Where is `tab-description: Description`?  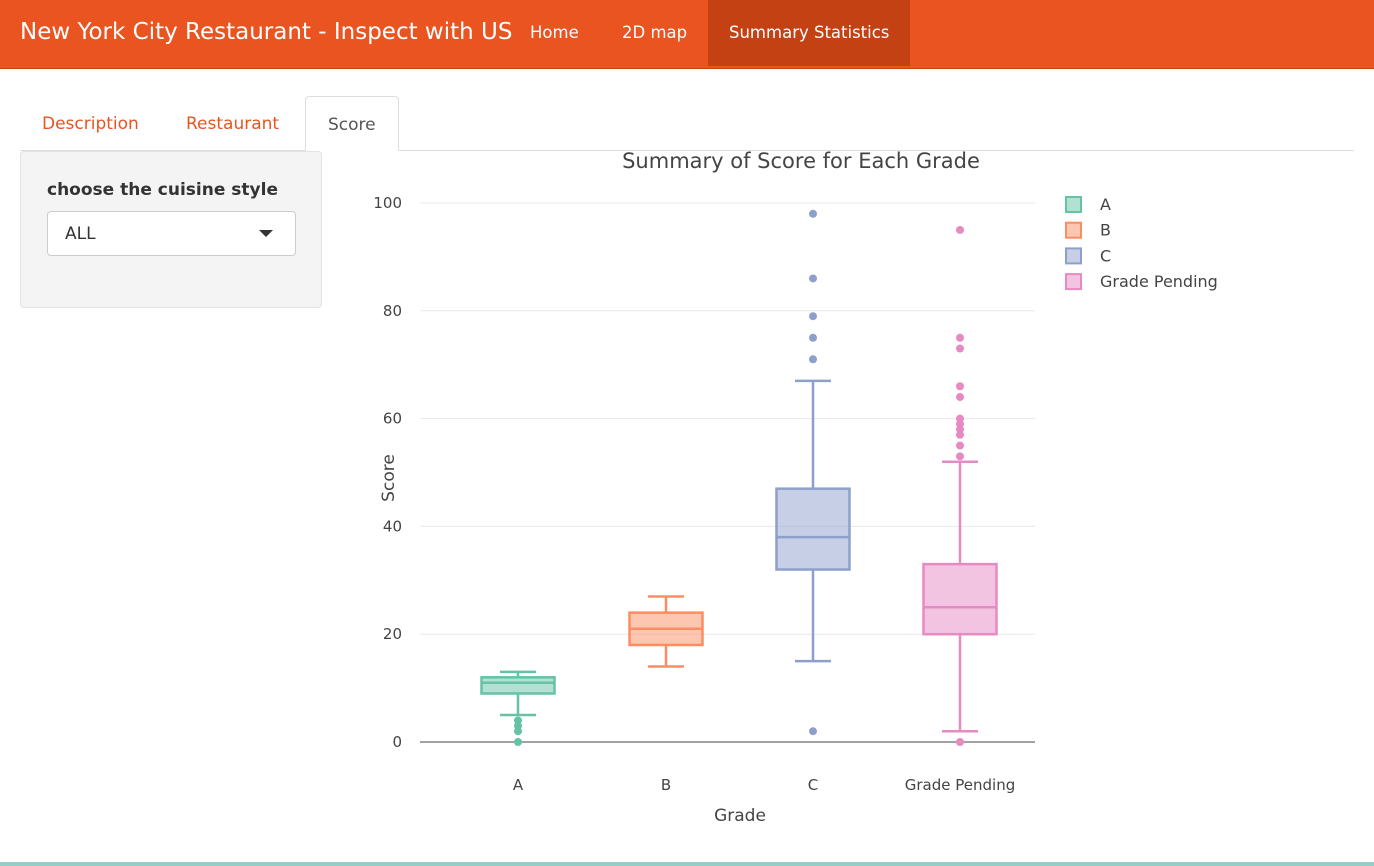 tab-description: Description is located at coordinates (90, 124).